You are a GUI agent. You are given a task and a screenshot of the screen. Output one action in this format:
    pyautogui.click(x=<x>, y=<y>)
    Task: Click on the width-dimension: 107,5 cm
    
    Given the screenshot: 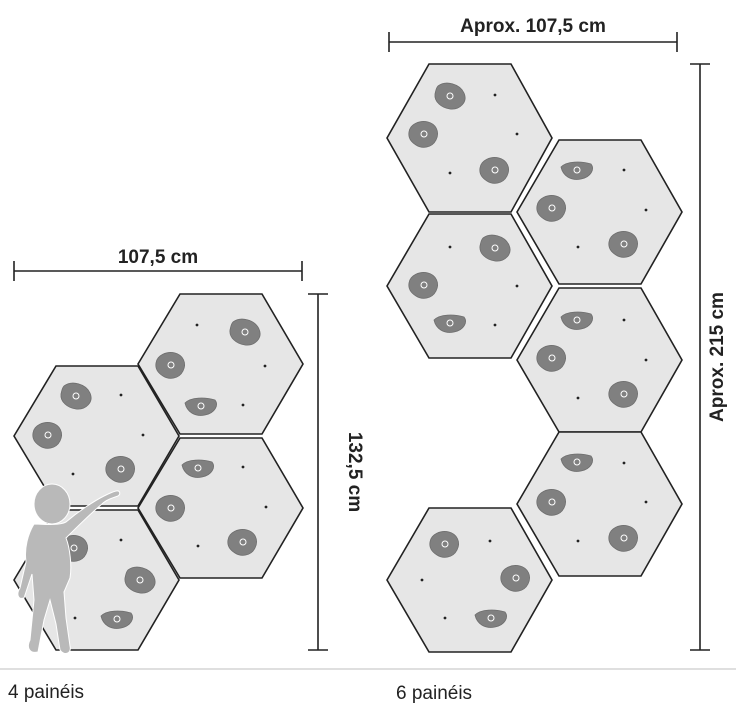 What is the action you would take?
    pyautogui.click(x=158, y=264)
    